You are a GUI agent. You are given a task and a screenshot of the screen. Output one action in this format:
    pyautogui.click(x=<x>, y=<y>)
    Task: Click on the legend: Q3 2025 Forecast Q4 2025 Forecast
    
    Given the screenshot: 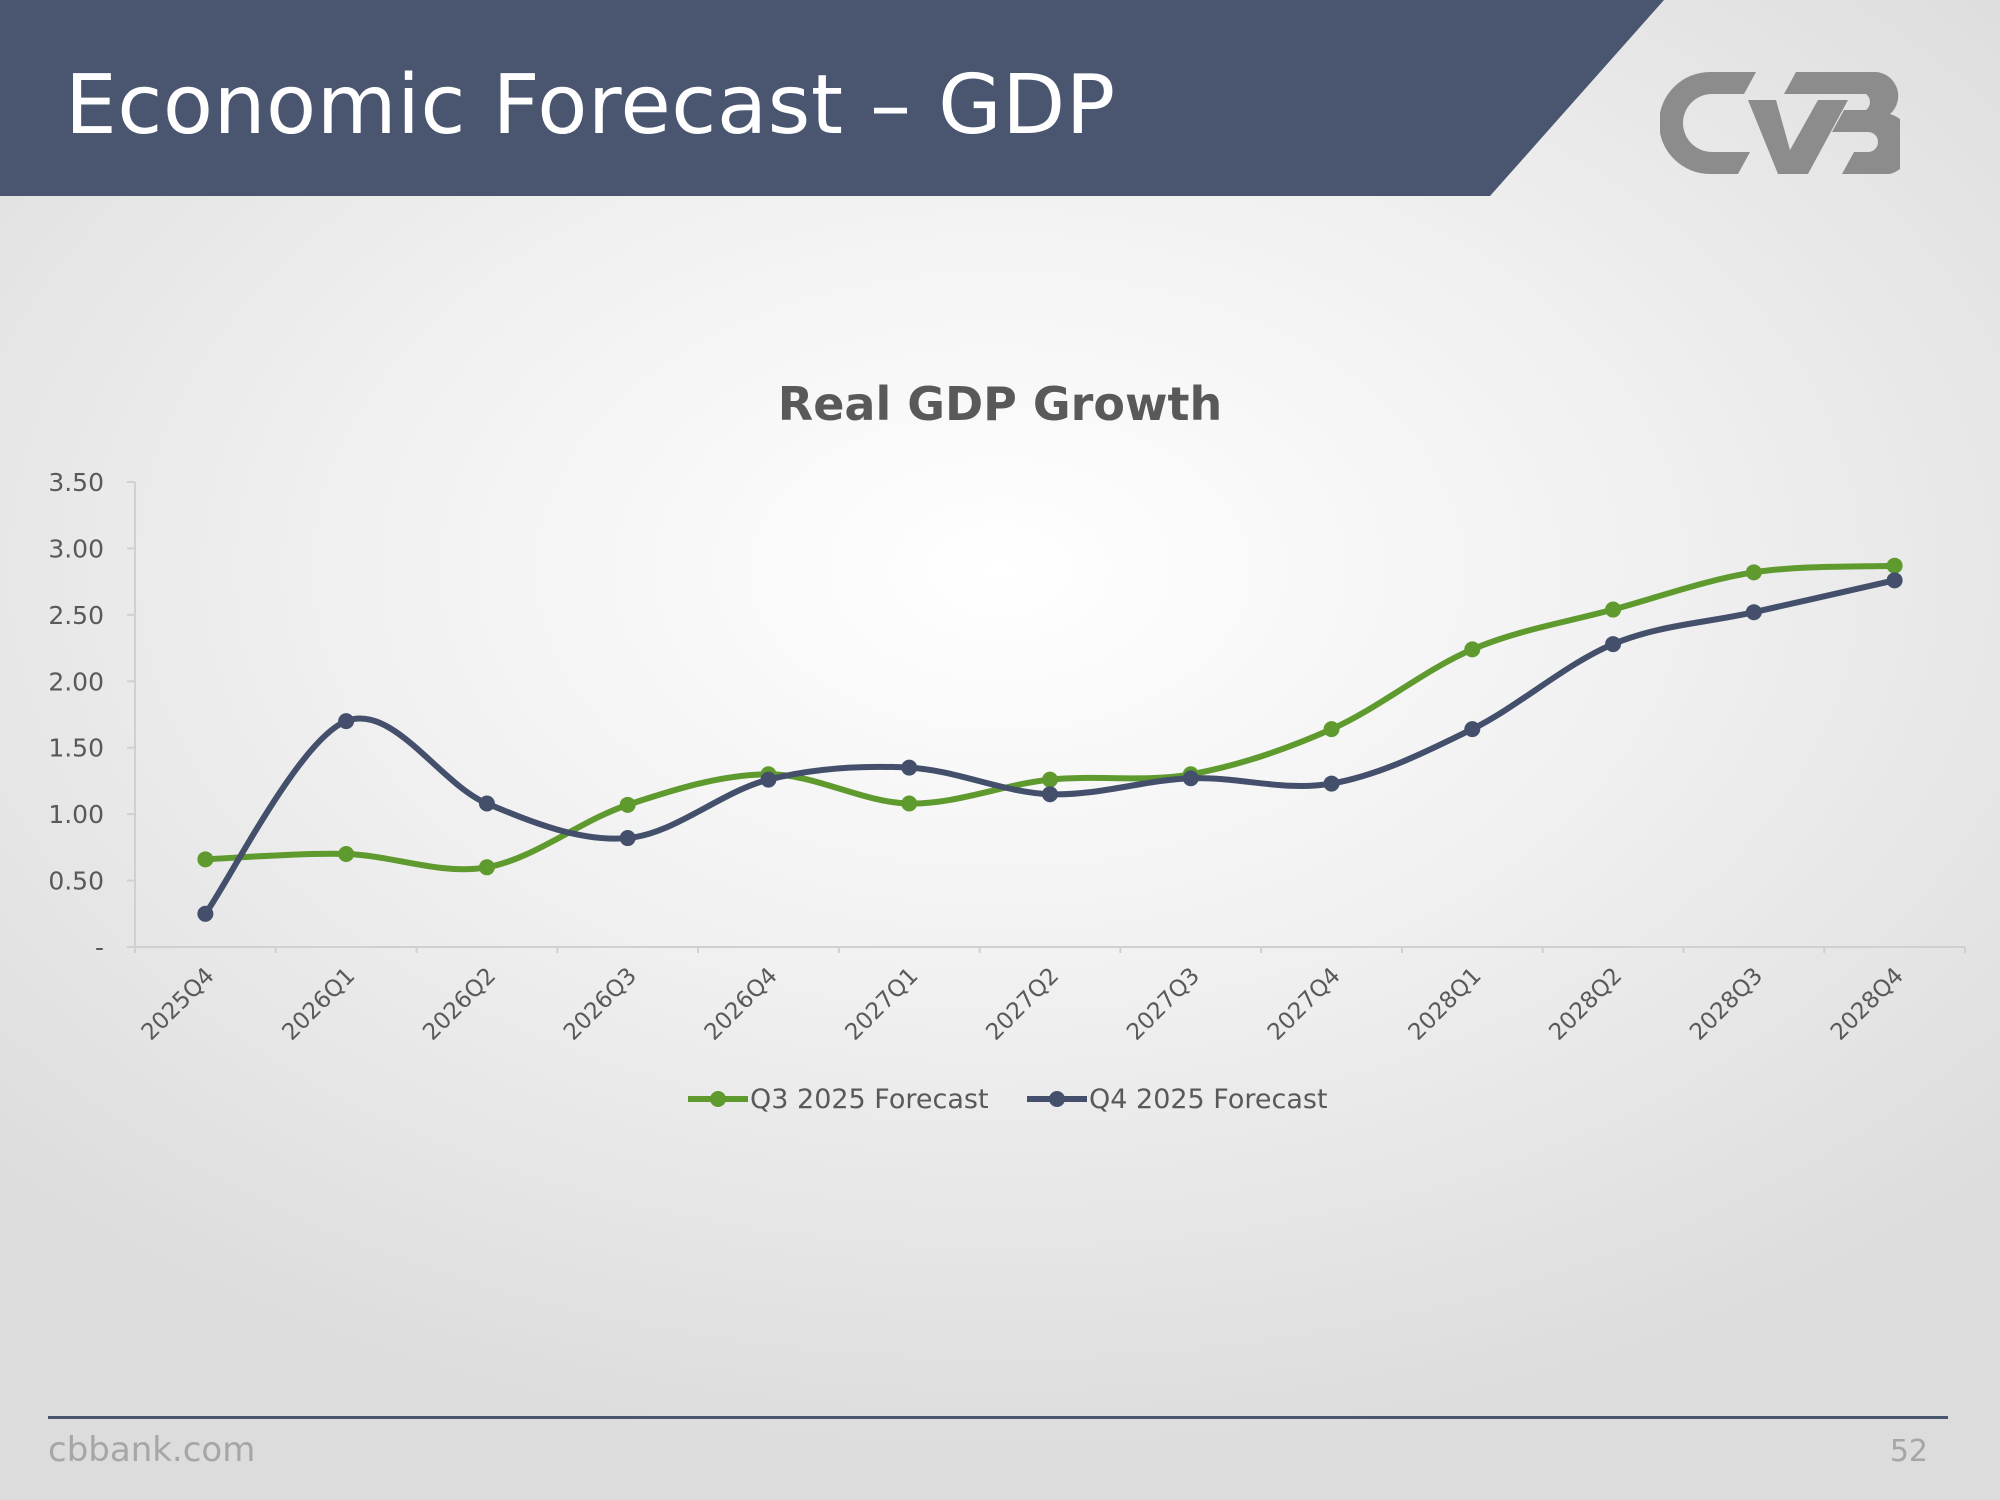 What is the action you would take?
    pyautogui.click(x=1008, y=1099)
    